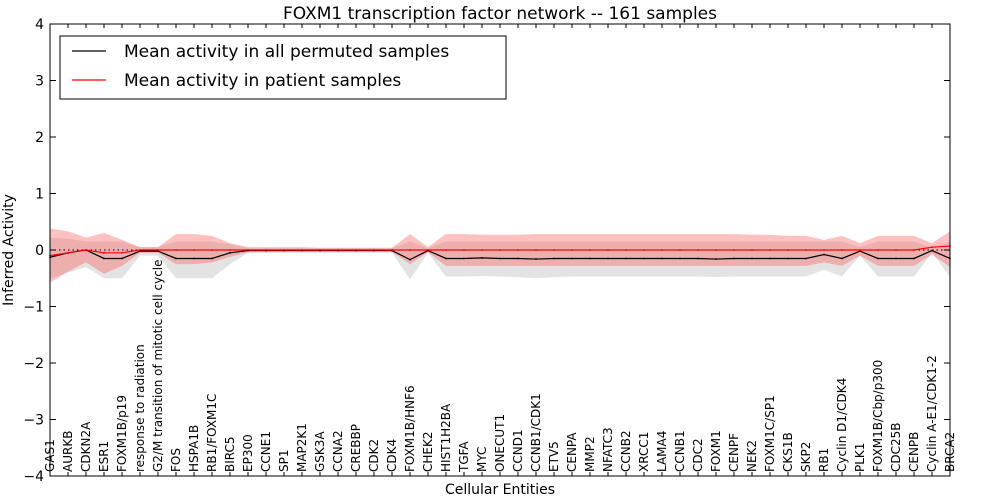 The image size is (1000, 500). Describe the element at coordinates (554, 456) in the screenshot. I see `x-tick-label-28: ETV5` at that location.